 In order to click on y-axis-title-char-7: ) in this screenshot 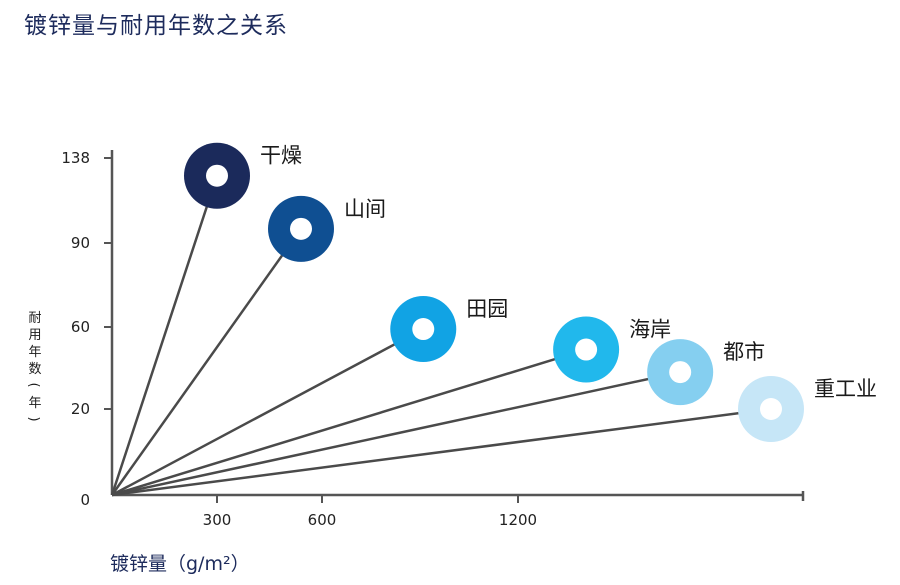, I will do `click(33, 418)`.